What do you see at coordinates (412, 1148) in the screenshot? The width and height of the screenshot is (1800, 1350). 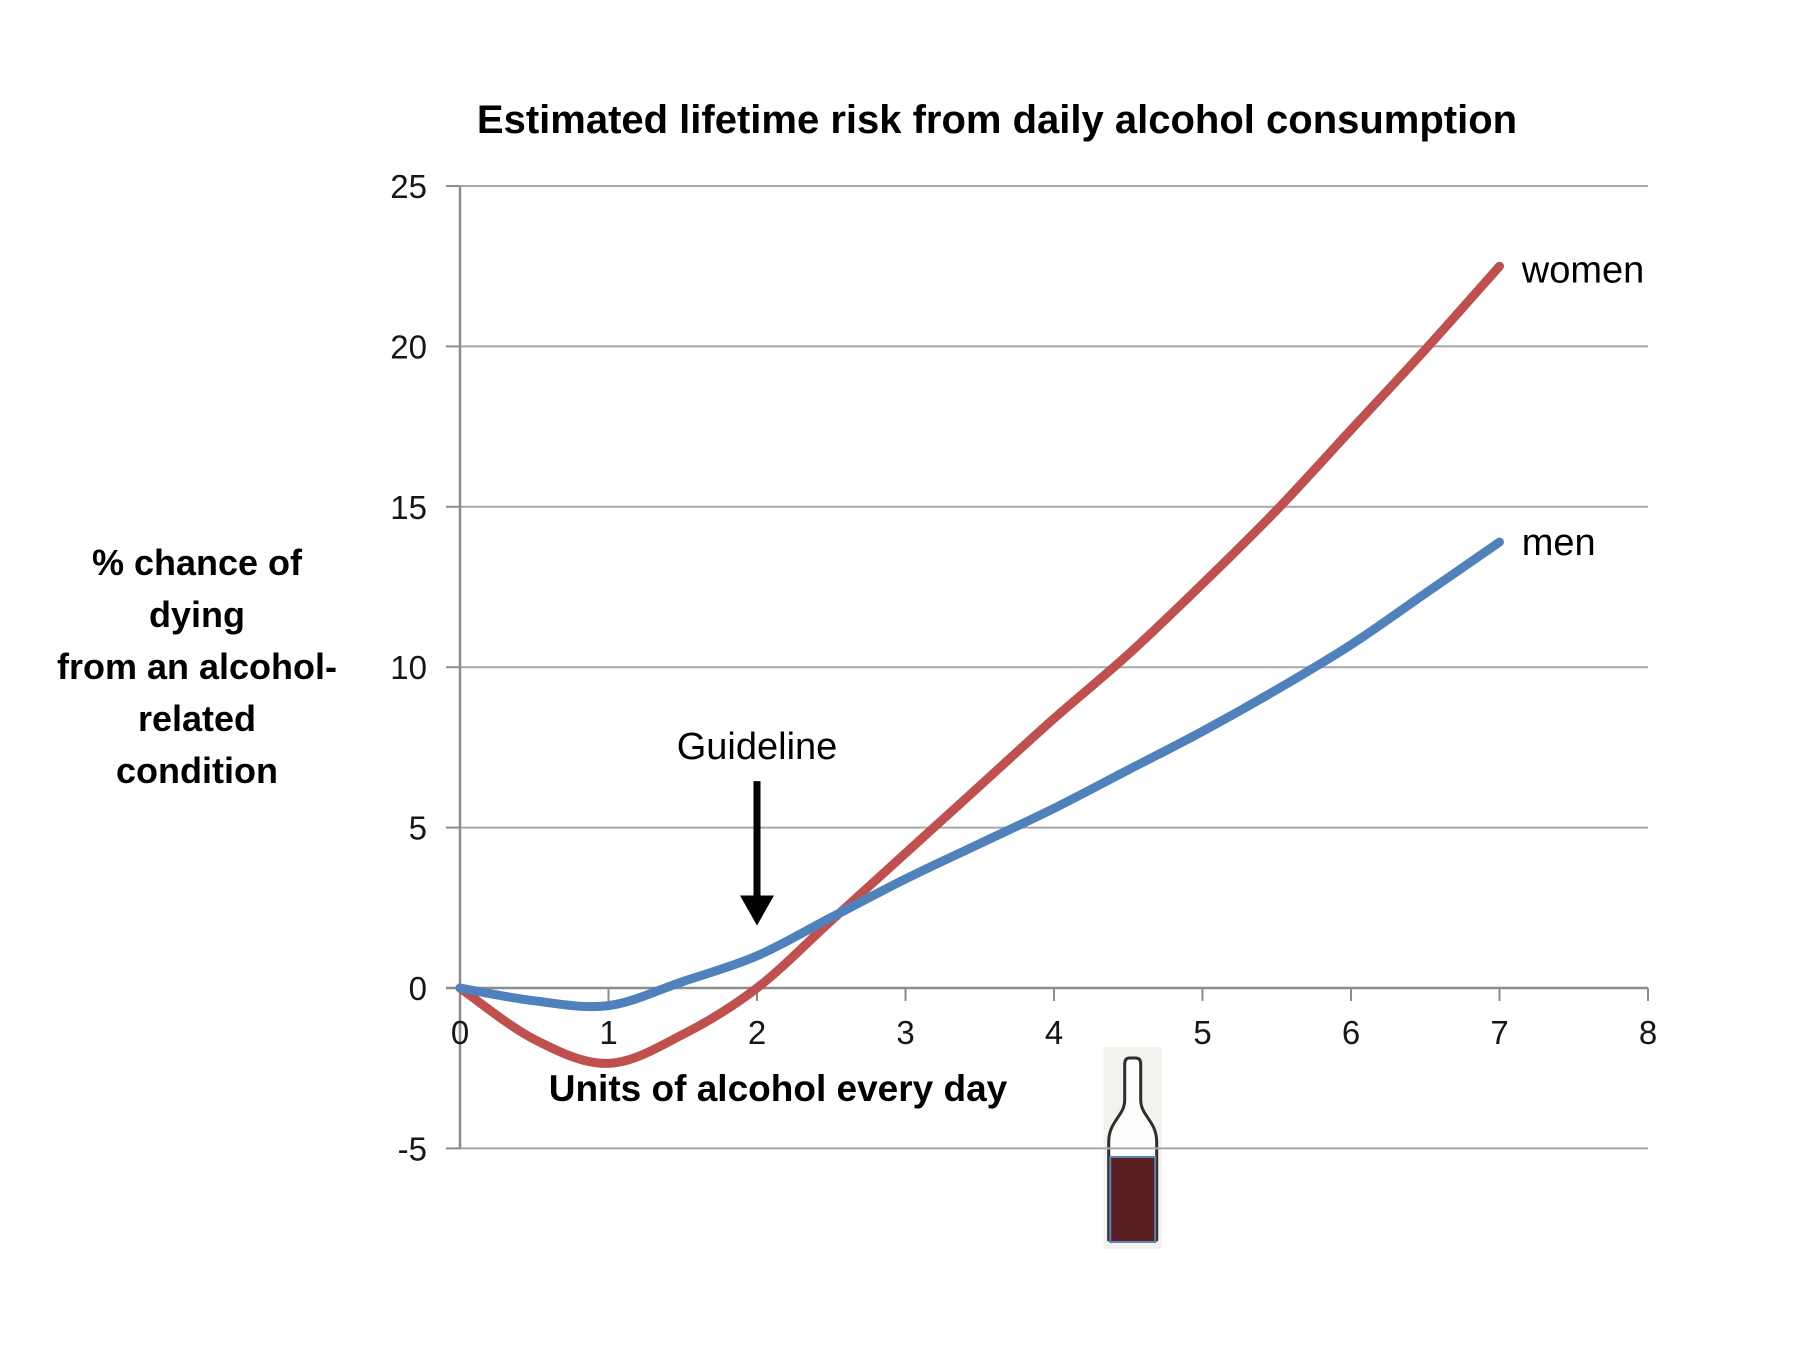 I see `y-tick-label: -5` at bounding box center [412, 1148].